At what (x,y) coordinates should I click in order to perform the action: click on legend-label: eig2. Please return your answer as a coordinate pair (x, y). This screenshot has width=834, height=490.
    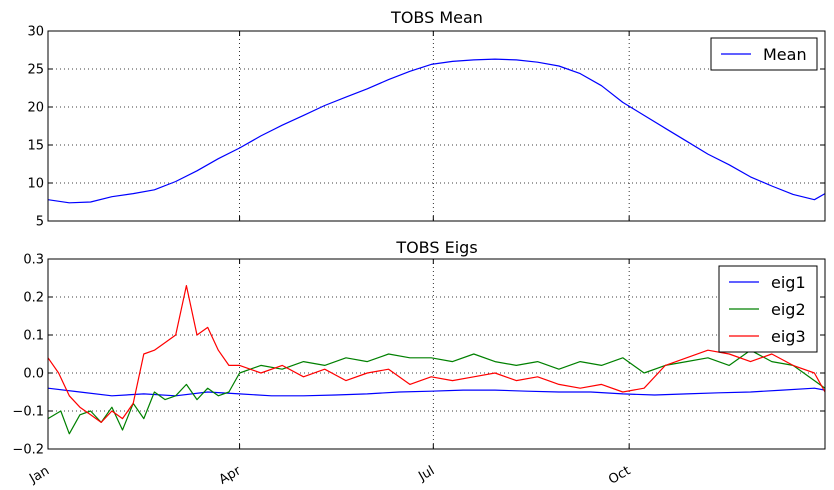
    Looking at the image, I should click on (788, 309).